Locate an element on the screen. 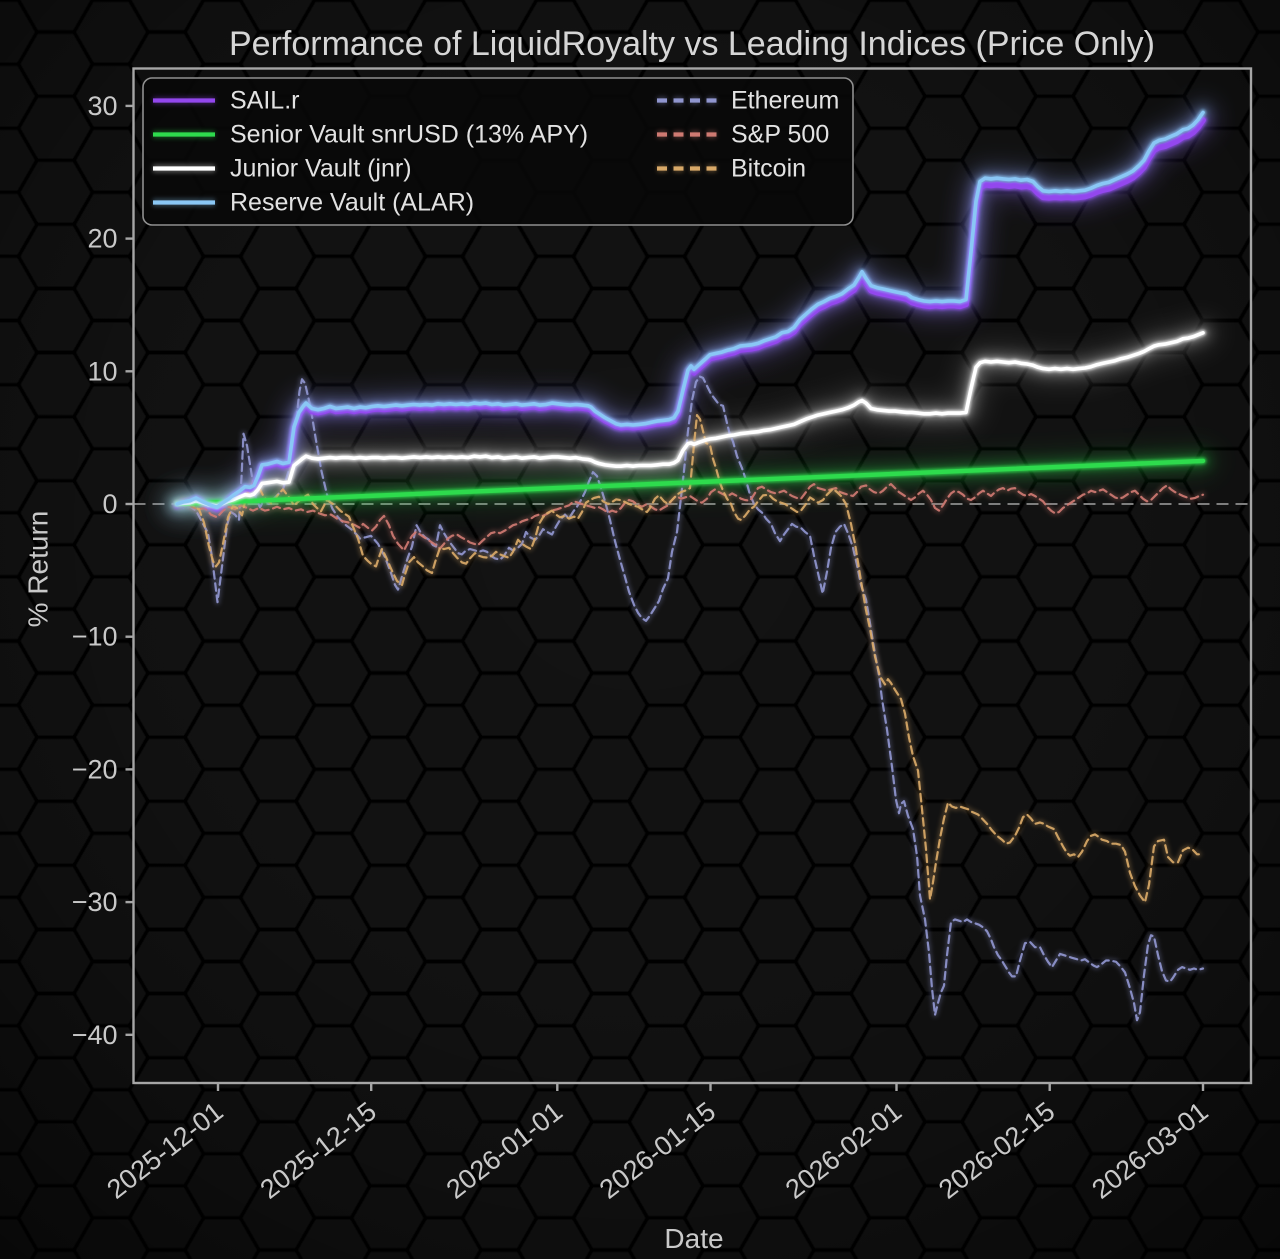  svg-text: 20 is located at coordinates (102, 239).